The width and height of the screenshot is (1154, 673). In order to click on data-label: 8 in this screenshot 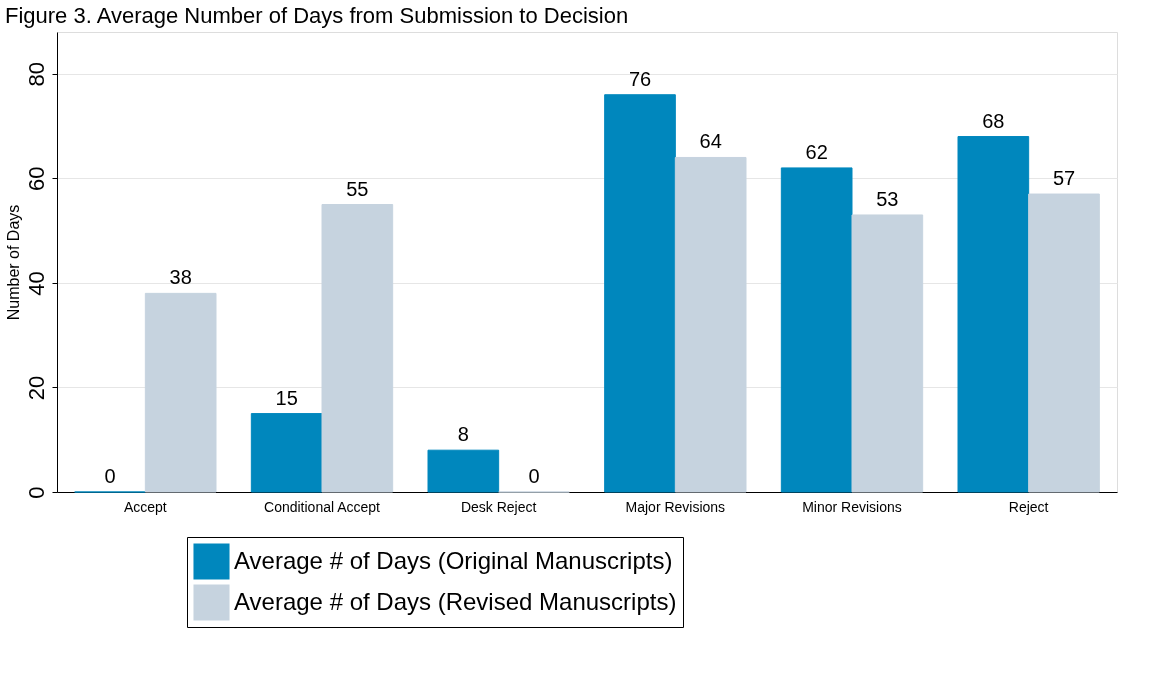, I will do `click(463, 434)`.